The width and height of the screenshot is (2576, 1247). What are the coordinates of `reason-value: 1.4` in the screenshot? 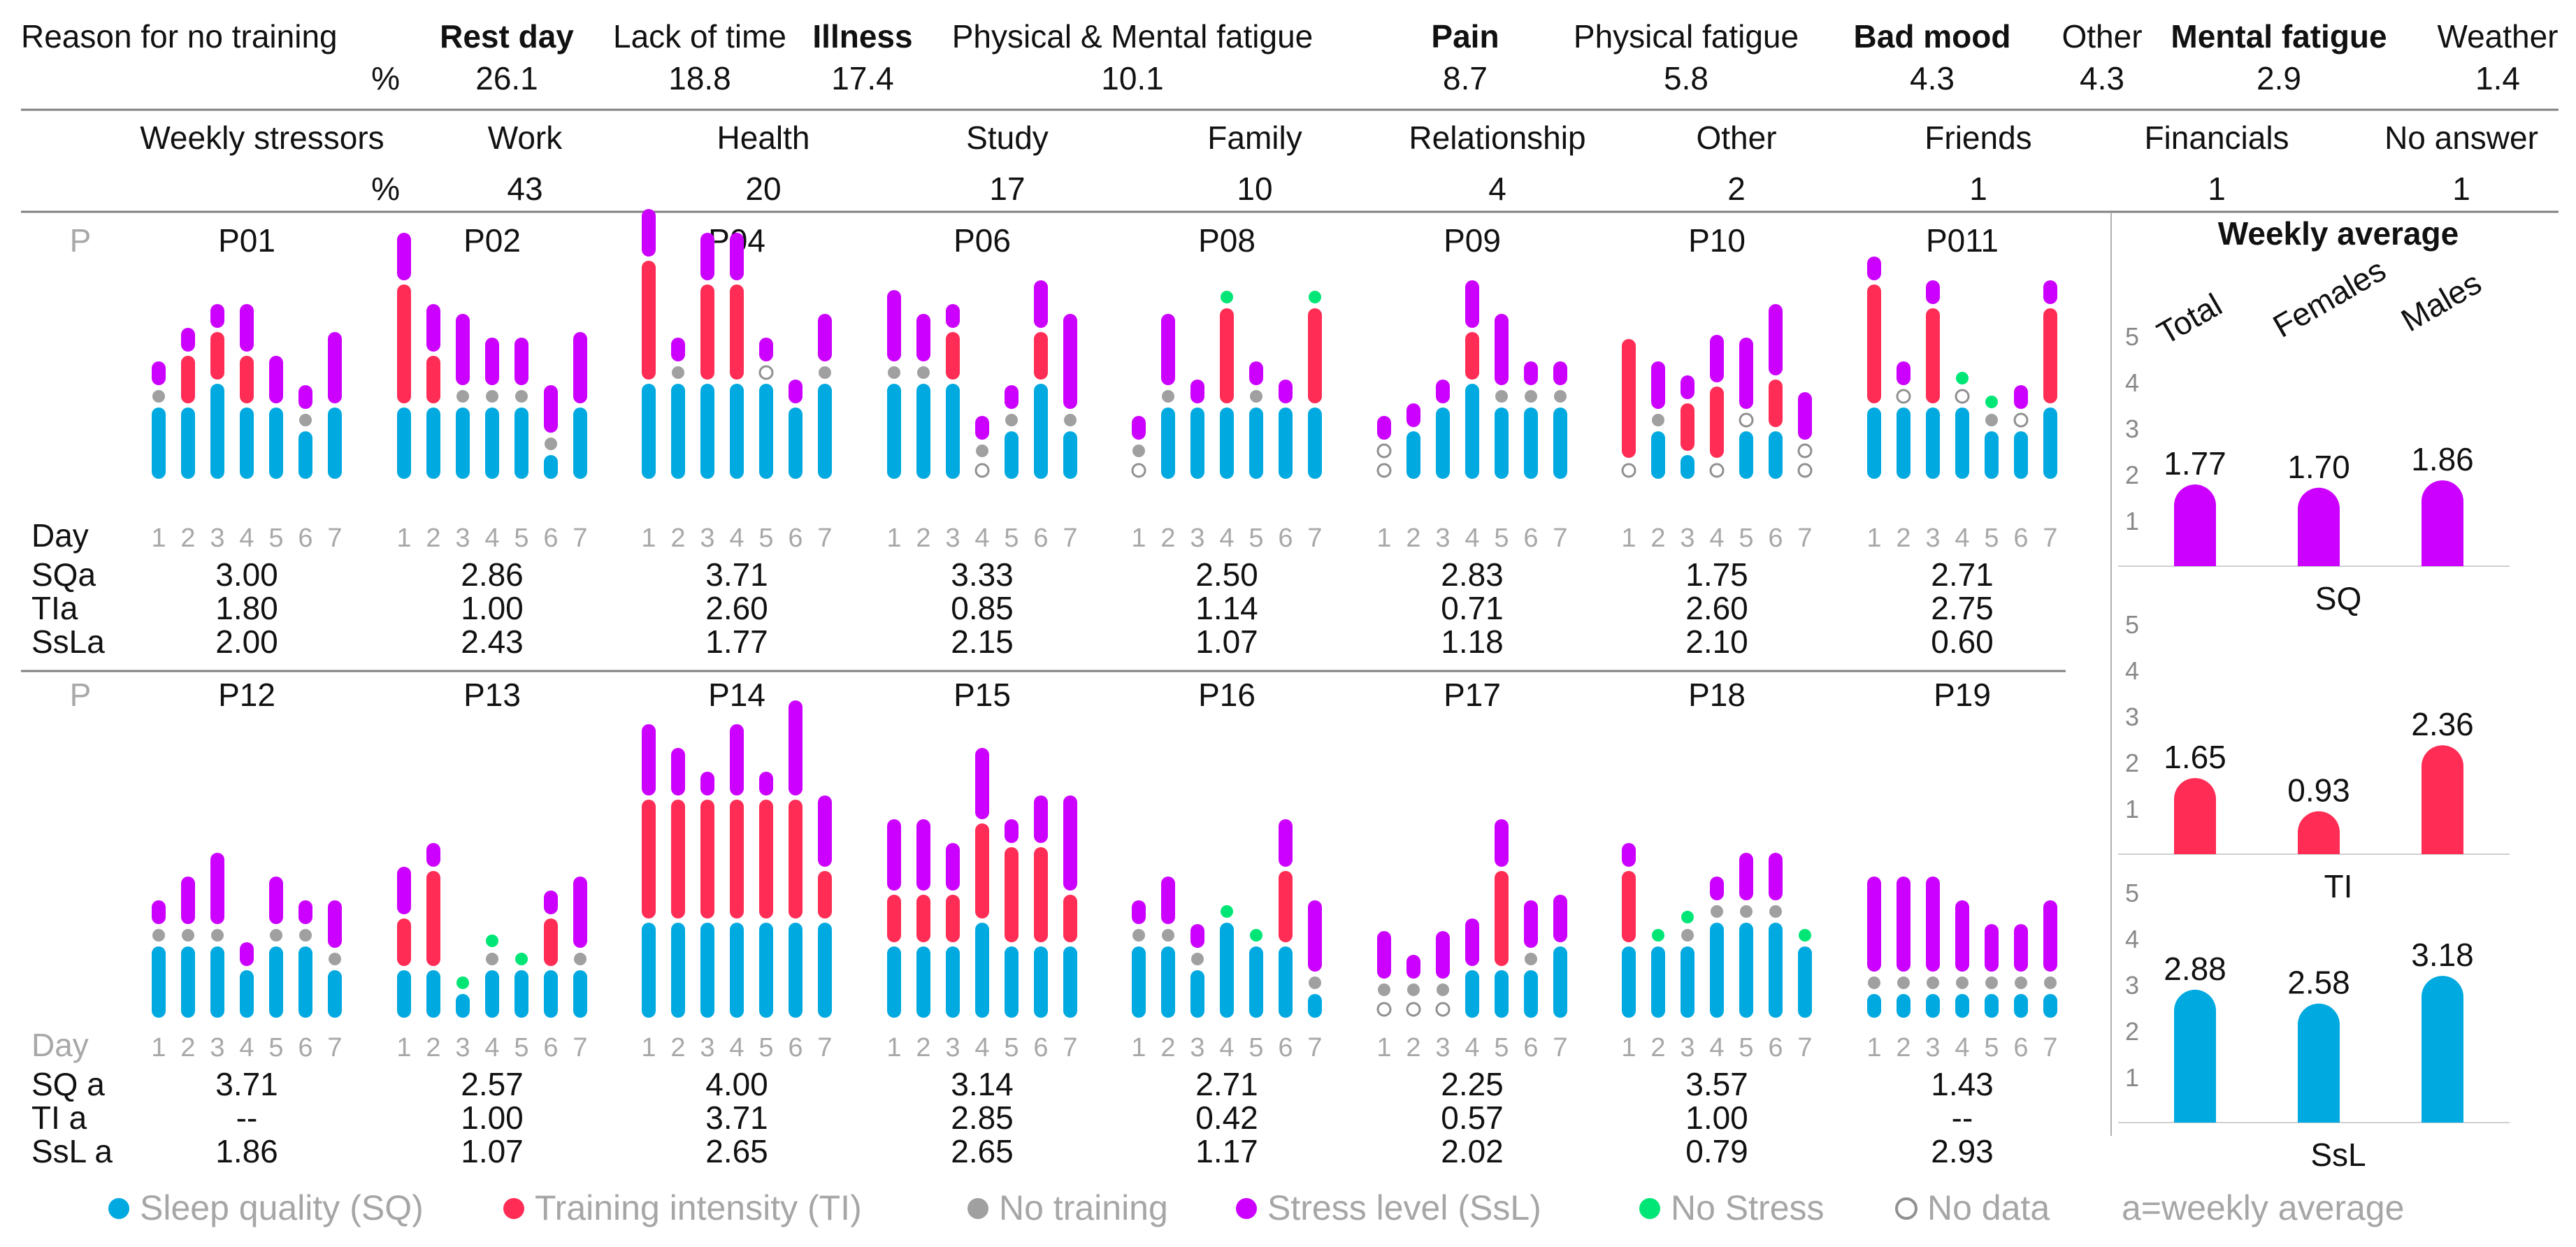 It's located at (2497, 78).